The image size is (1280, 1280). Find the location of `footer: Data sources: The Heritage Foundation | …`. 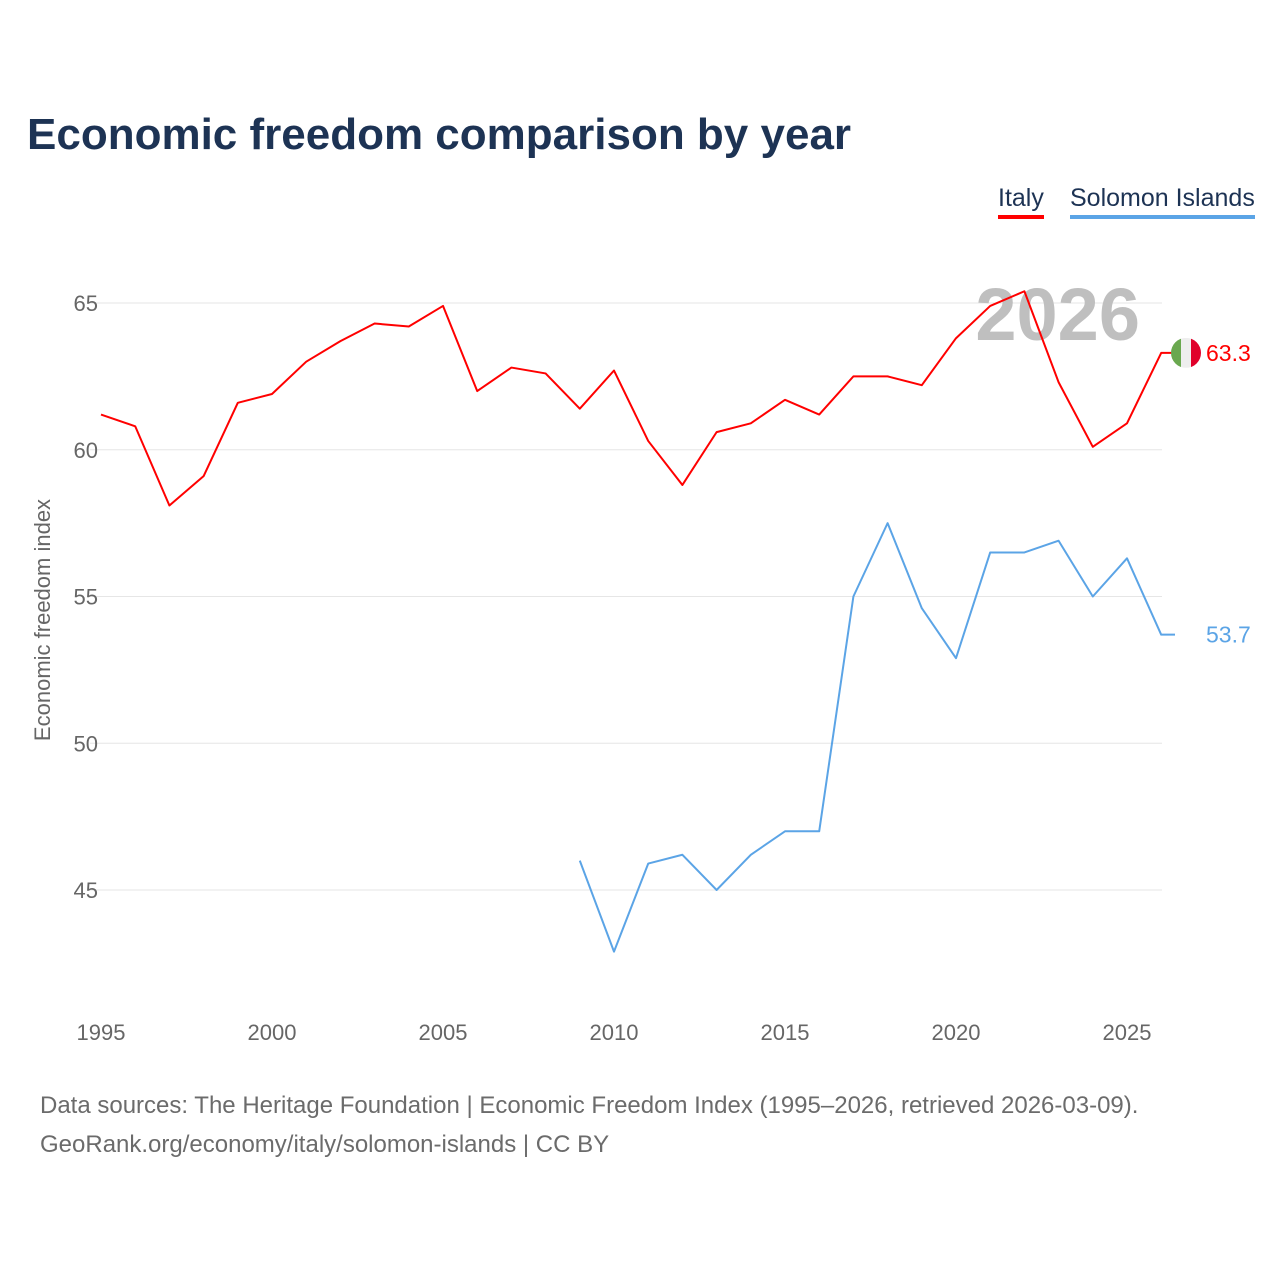

footer: Data sources: The Heritage Foundation | … is located at coordinates (589, 1125).